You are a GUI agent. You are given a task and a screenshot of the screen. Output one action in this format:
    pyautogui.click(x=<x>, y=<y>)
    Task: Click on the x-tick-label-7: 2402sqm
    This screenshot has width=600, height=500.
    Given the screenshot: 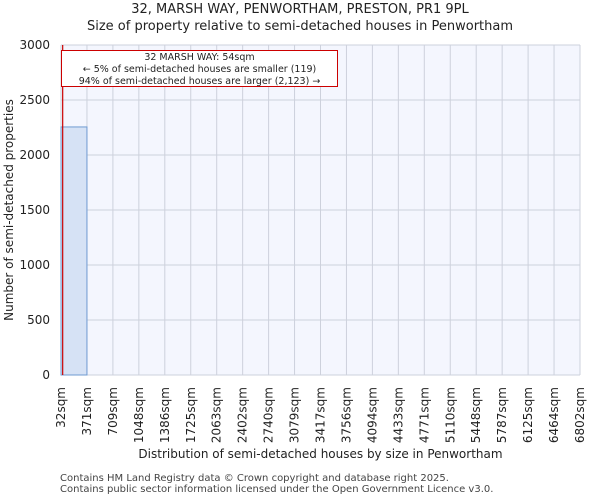 What is the action you would take?
    pyautogui.click(x=243, y=415)
    